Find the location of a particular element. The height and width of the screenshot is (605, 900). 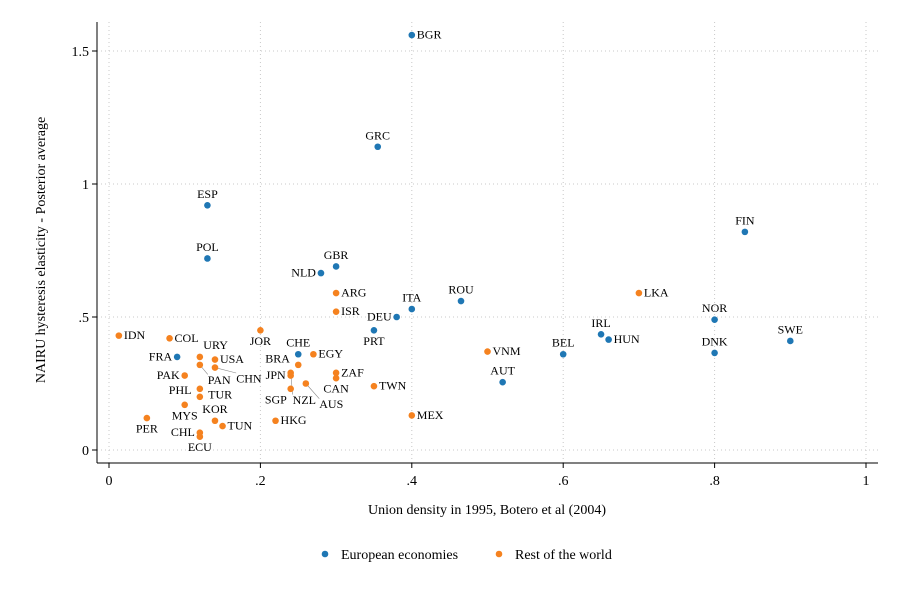

point-label: SGP is located at coordinates (276, 400).